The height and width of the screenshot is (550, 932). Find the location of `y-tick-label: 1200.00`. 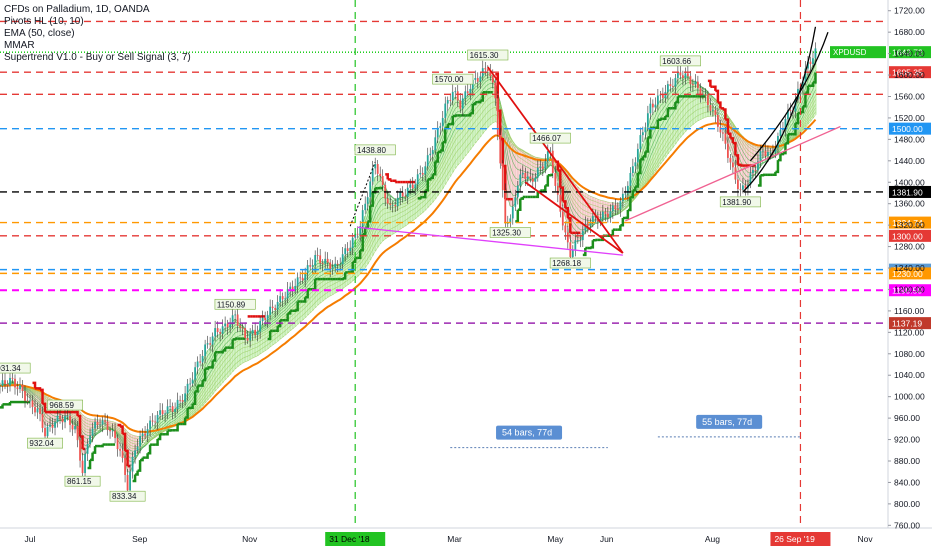

y-tick-label: 1200.00 is located at coordinates (909, 289).